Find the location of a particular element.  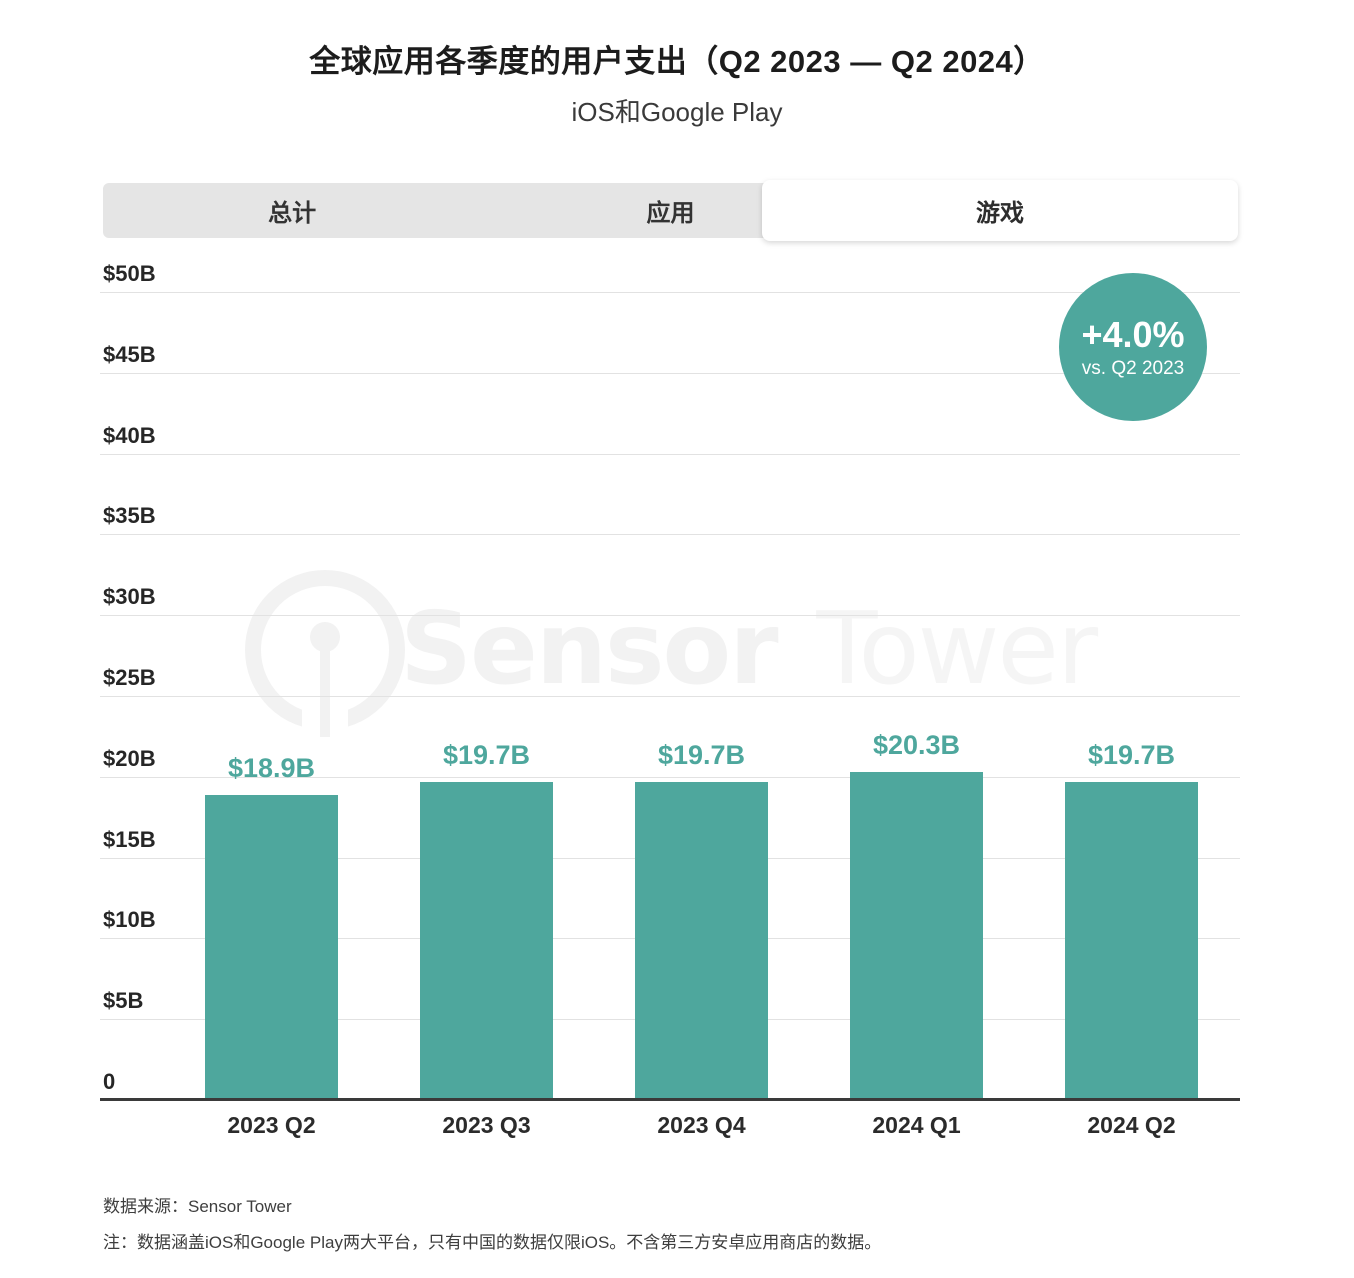

bar-2023-q4 is located at coordinates (701, 940).